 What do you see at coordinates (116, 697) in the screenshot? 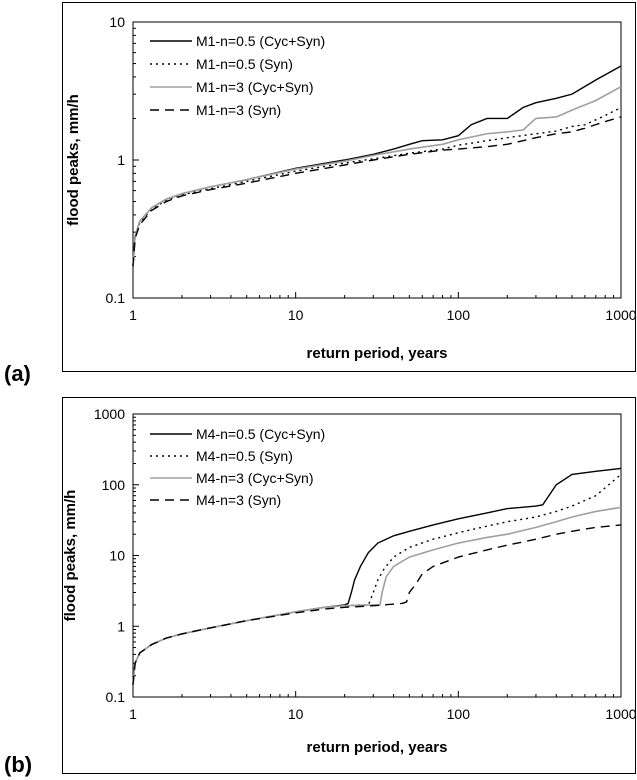
I see `y-tick-label-b: 0.1` at bounding box center [116, 697].